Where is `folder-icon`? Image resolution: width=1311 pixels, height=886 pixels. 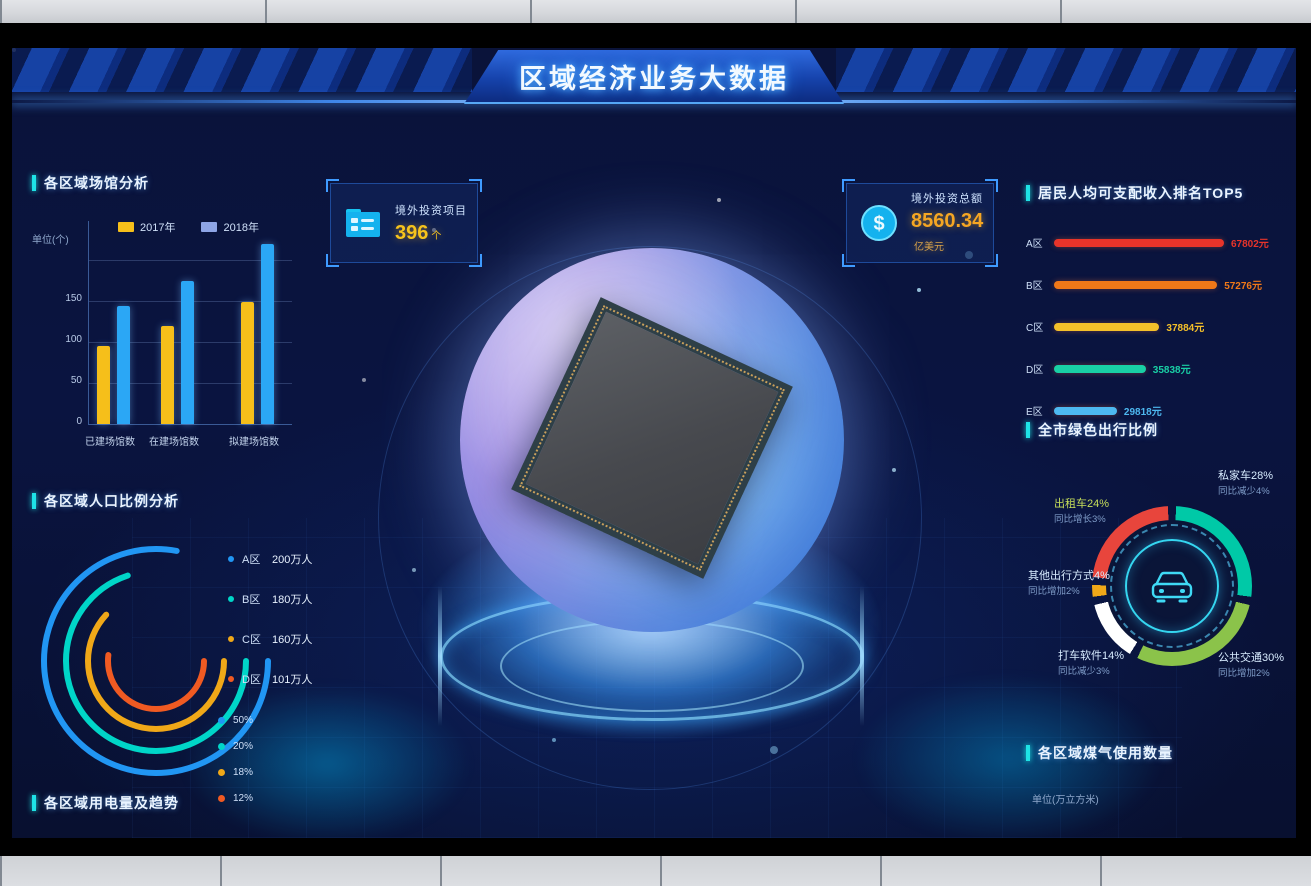 folder-icon is located at coordinates (363, 223).